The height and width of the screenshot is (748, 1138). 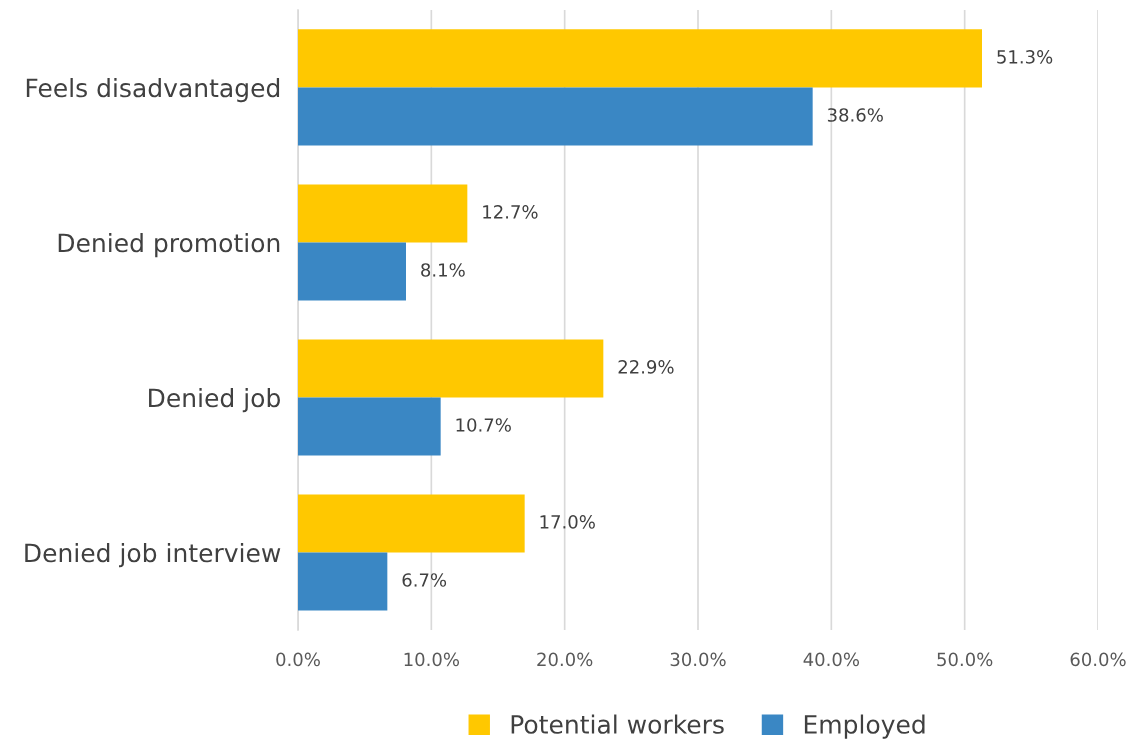 I want to click on data-label: 51.3%, so click(x=1025, y=57).